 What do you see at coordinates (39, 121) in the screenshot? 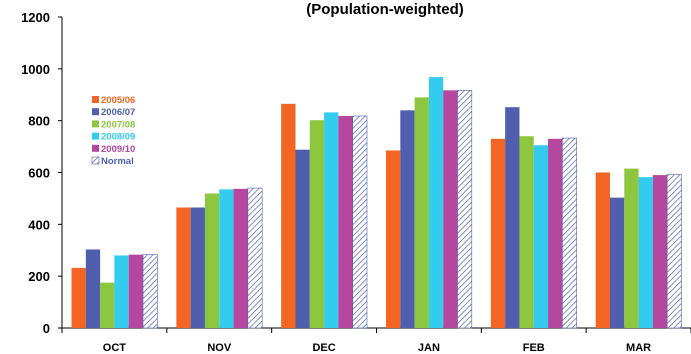
I see `y-tick-label: 800` at bounding box center [39, 121].